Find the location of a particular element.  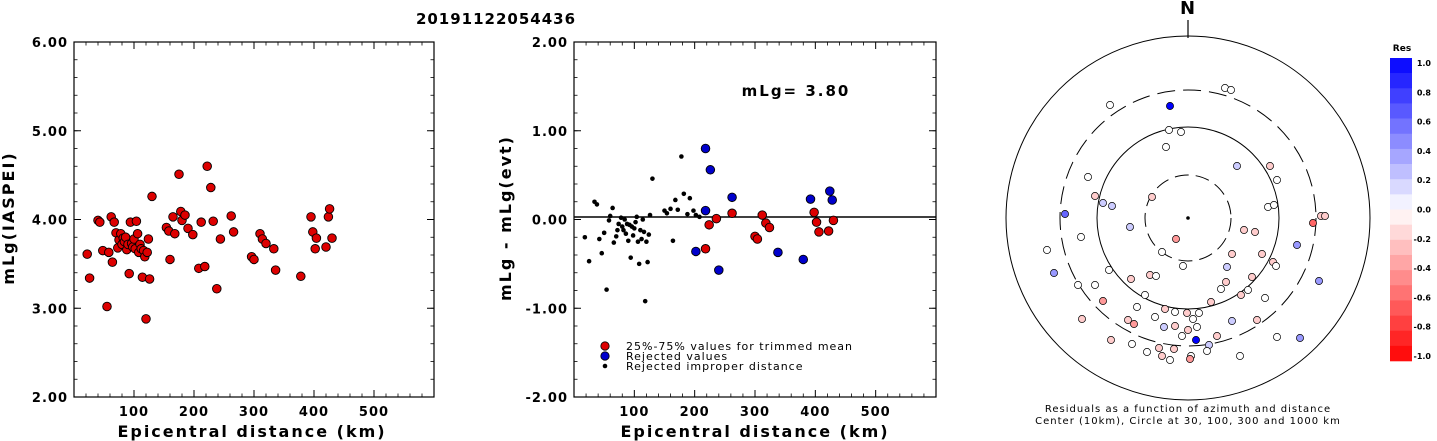

circle-300km is located at coordinates (1188, 218).